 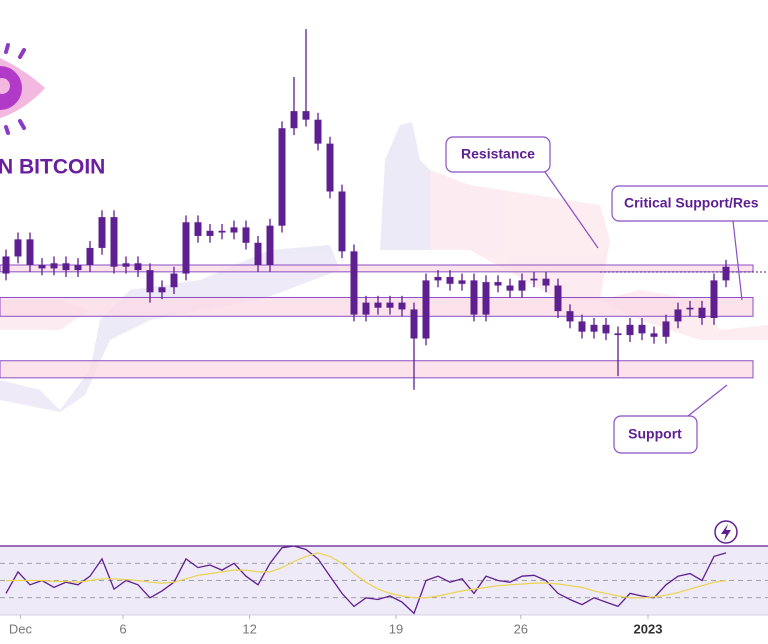 What do you see at coordinates (648, 628) in the screenshot?
I see `x-tick-label: 2023` at bounding box center [648, 628].